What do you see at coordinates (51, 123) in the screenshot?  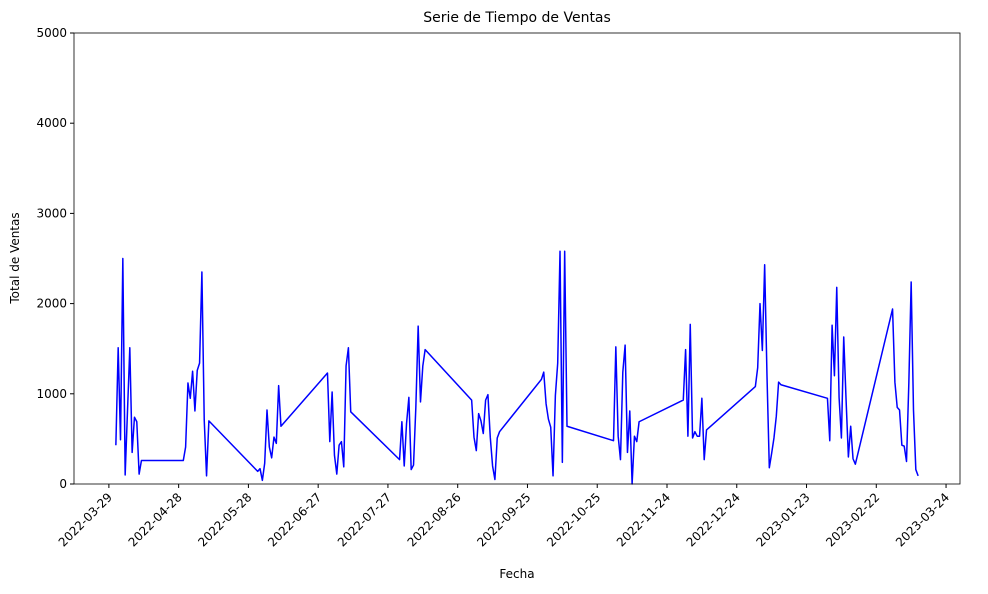 I see `y-tick-label: 4000` at bounding box center [51, 123].